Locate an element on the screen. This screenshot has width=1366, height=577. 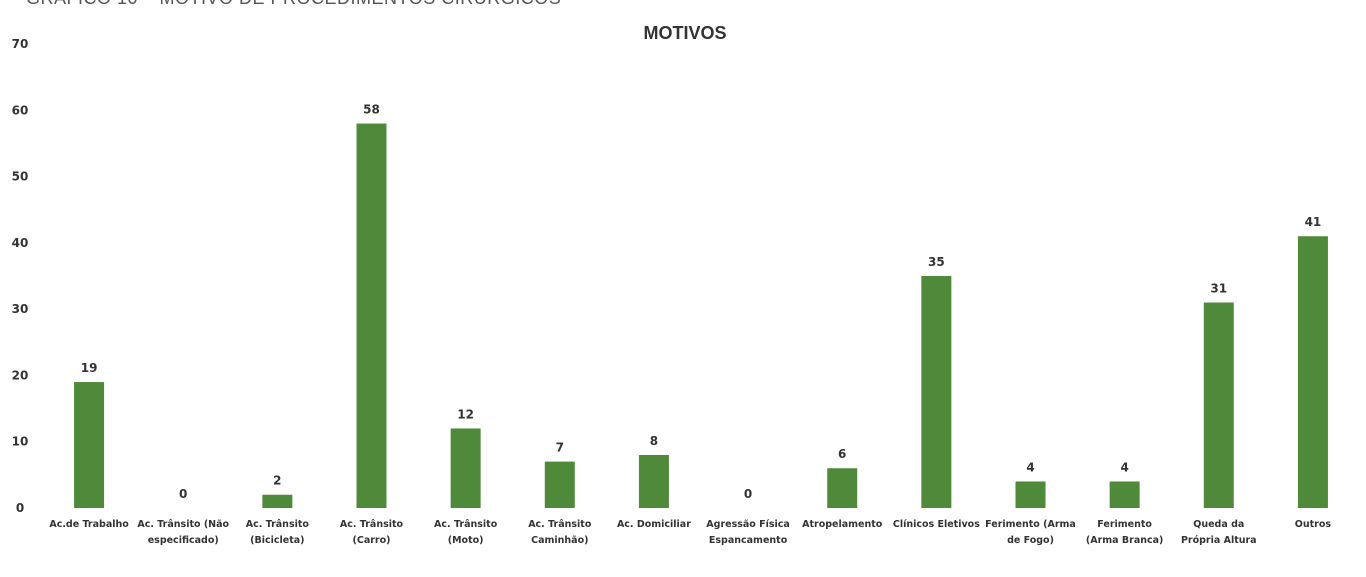
data-label: 6 is located at coordinates (842, 454).